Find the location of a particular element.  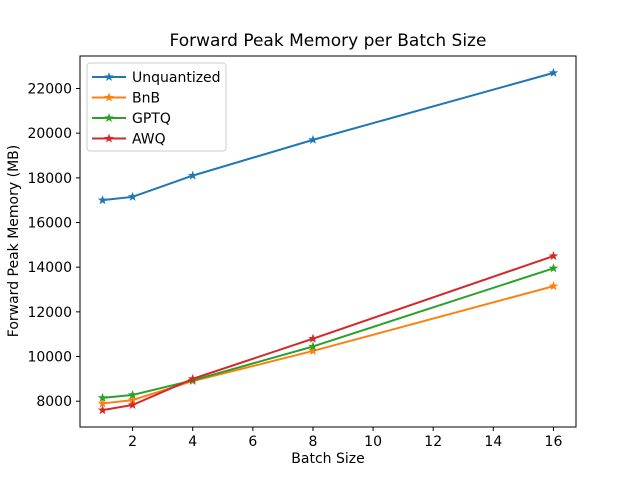

y-tick-label: 16000 is located at coordinates (49, 224).